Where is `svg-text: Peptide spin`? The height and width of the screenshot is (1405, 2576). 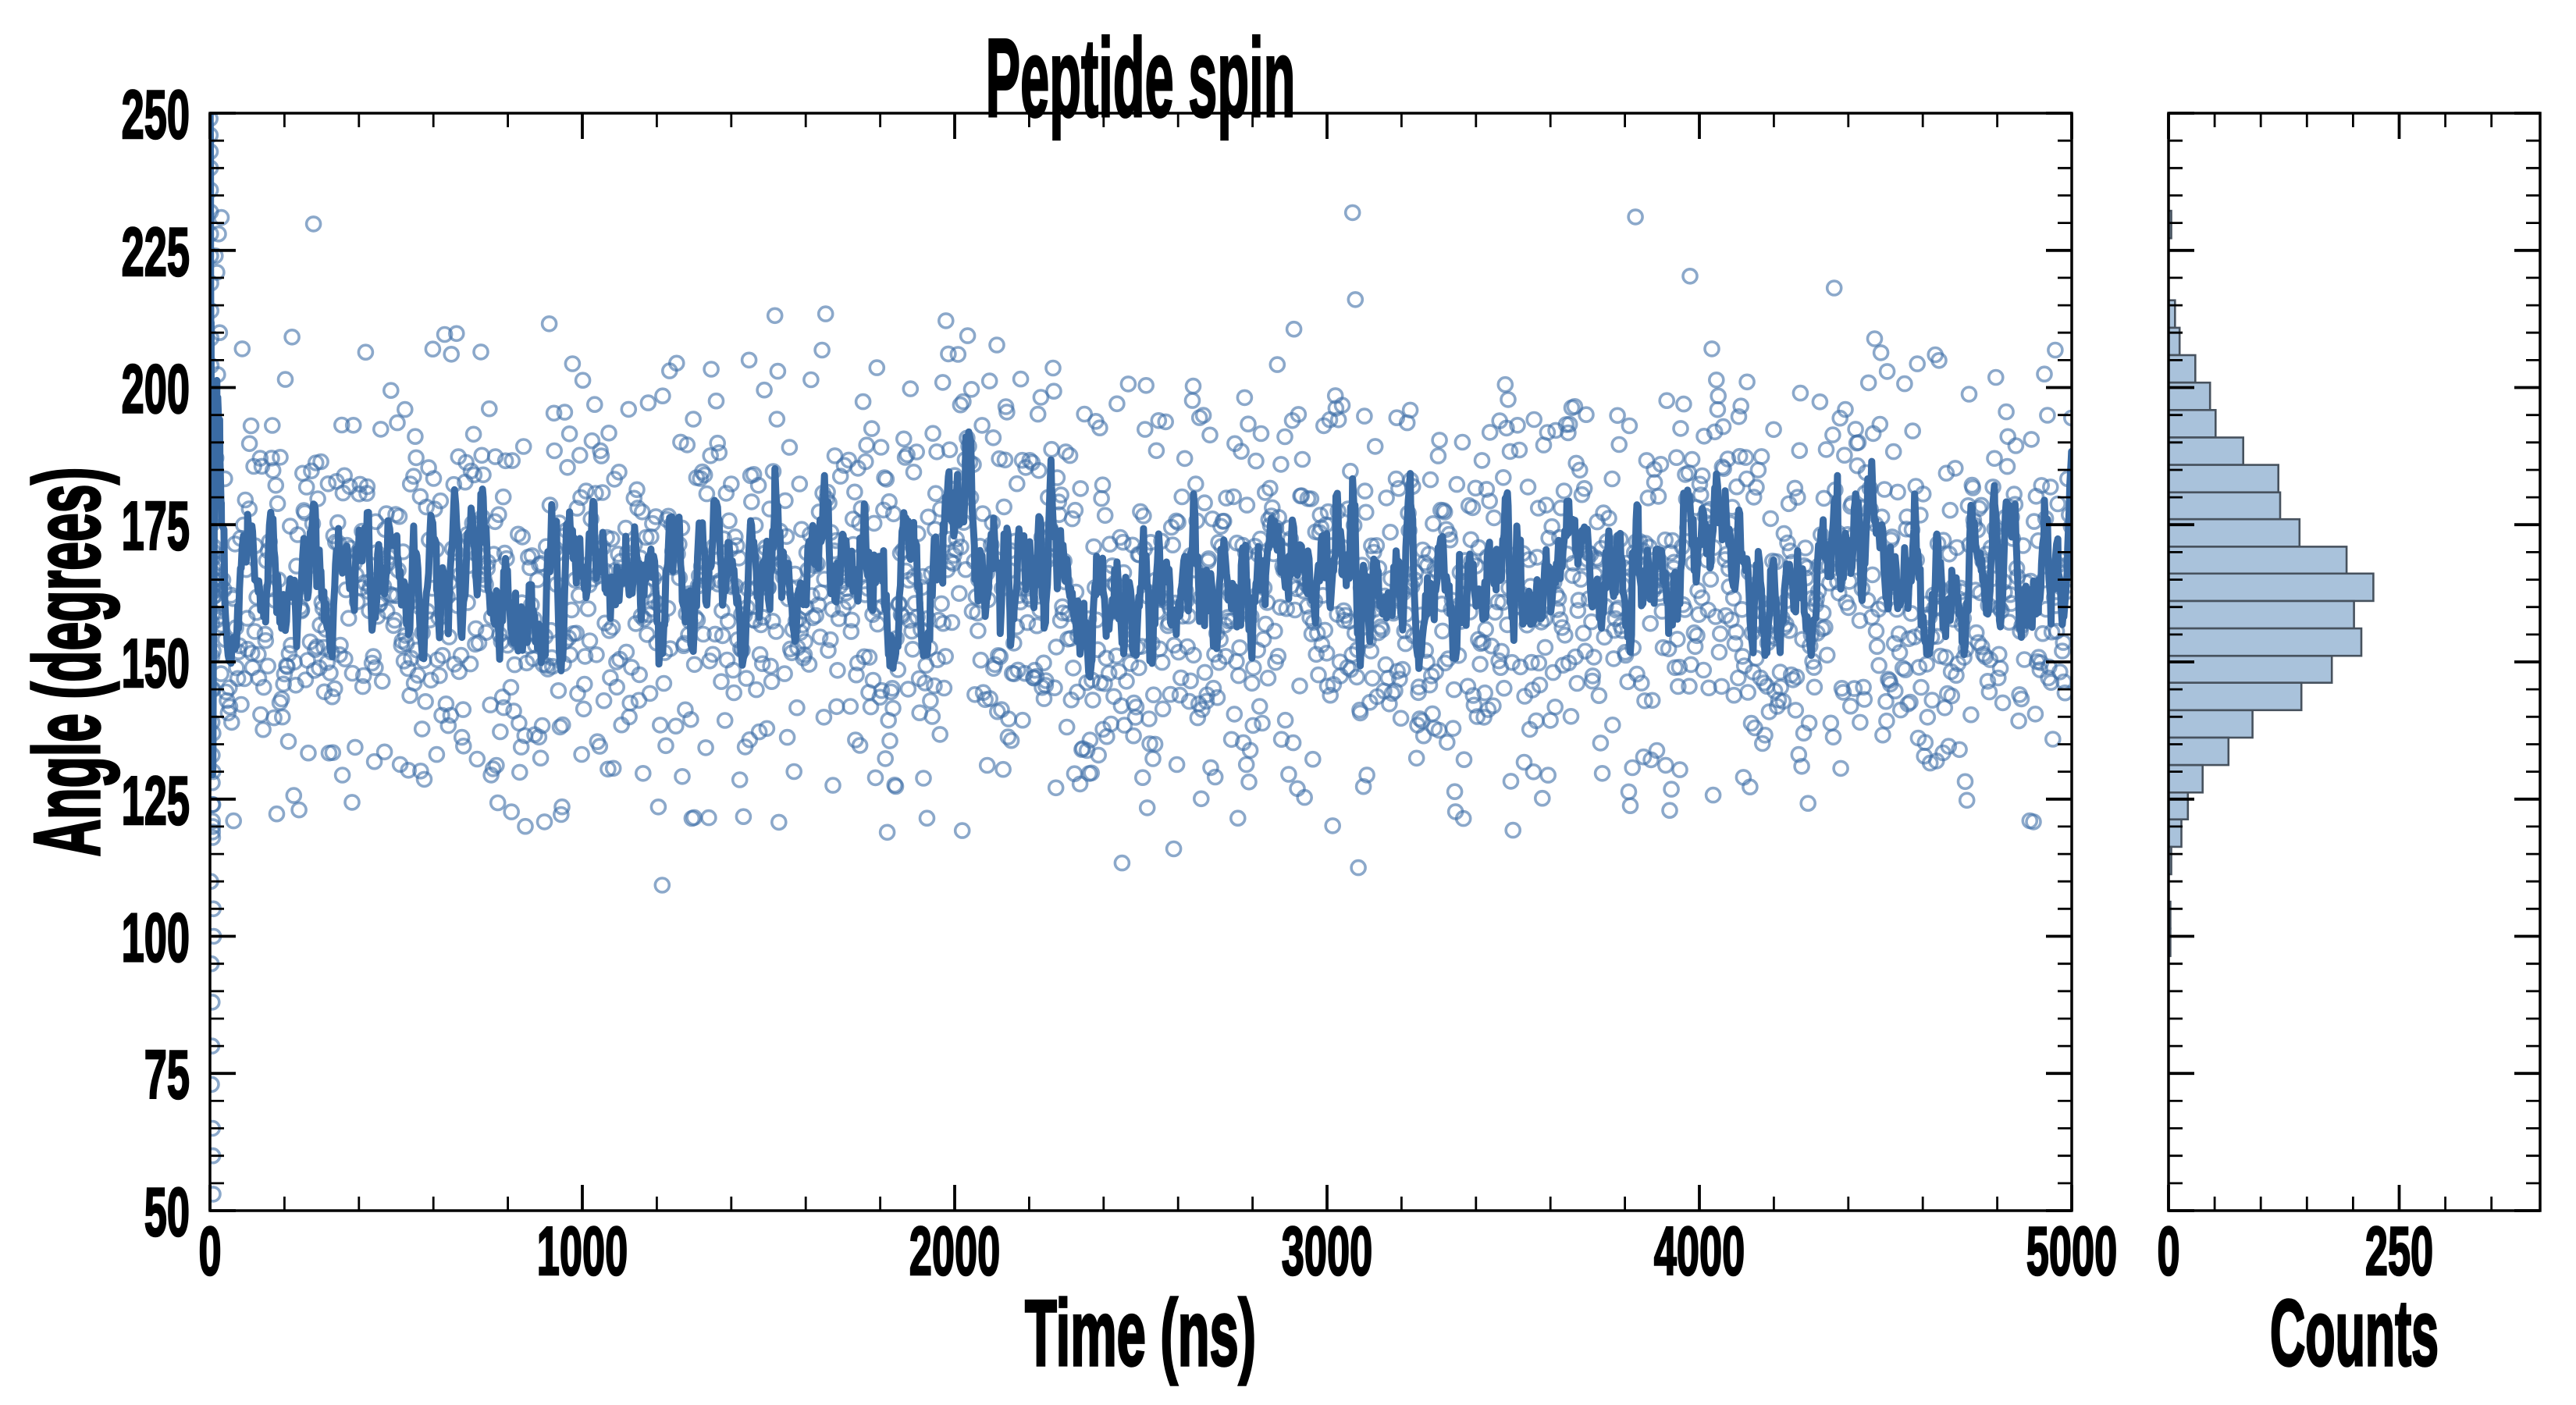 svg-text: Peptide spin is located at coordinates (1141, 78).